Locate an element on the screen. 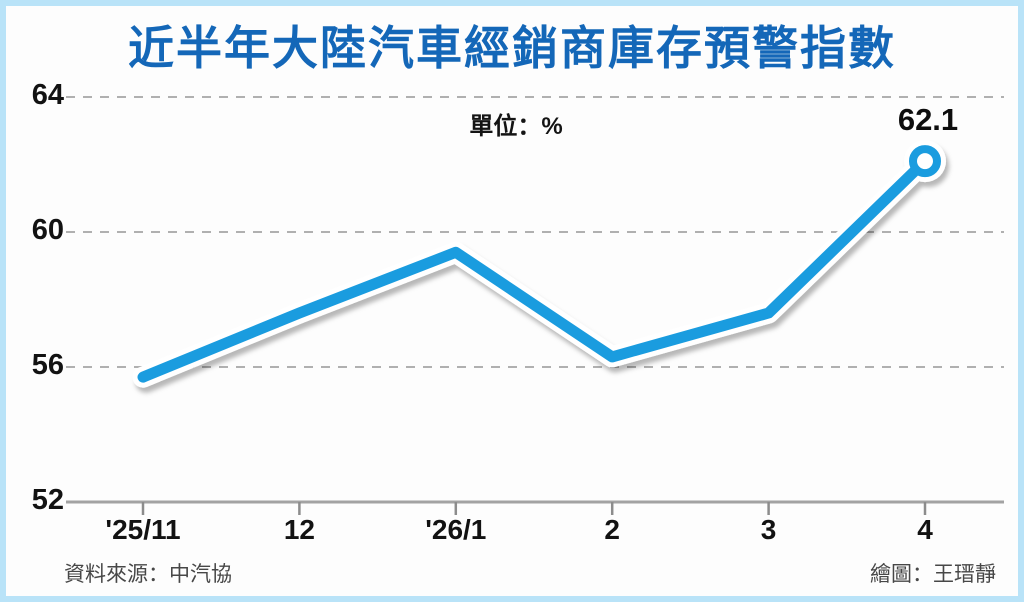  data-source-credit: 資料來源：中汽協 is located at coordinates (148, 574).